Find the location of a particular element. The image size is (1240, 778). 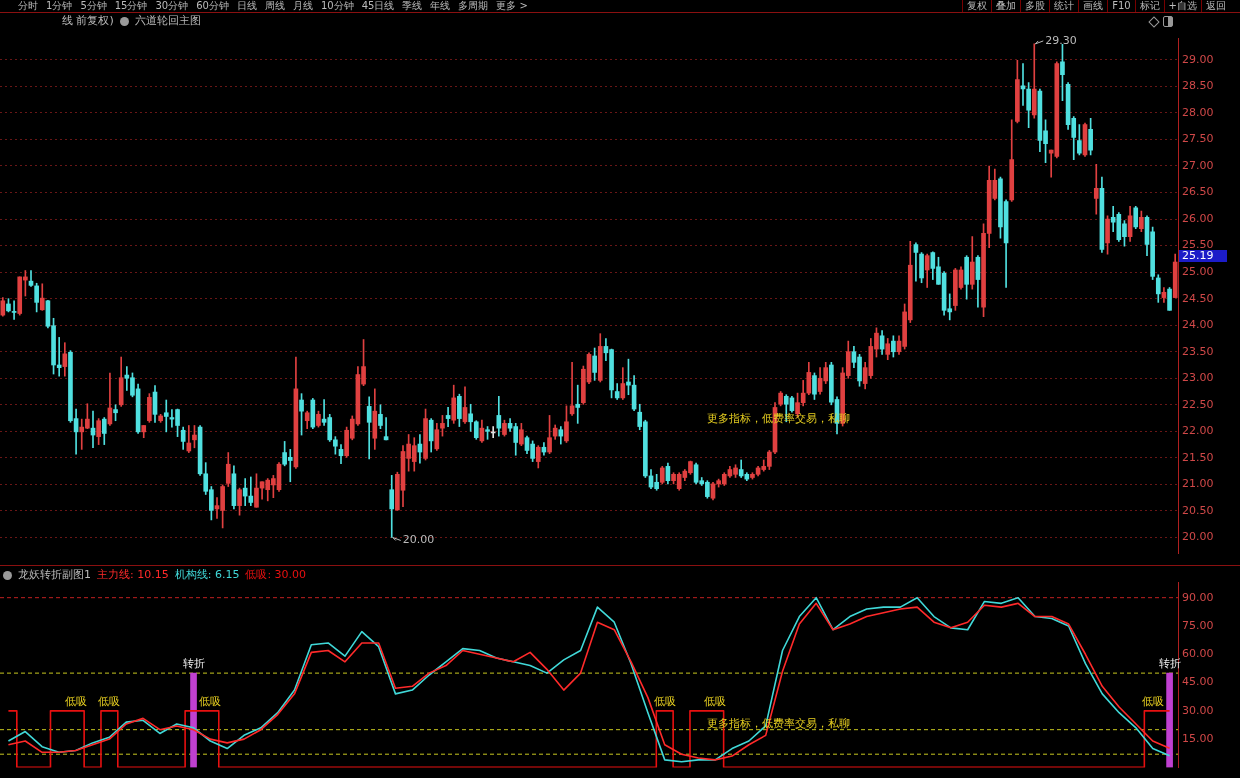

y-tick-label: 28.50 is located at coordinates (1198, 86).